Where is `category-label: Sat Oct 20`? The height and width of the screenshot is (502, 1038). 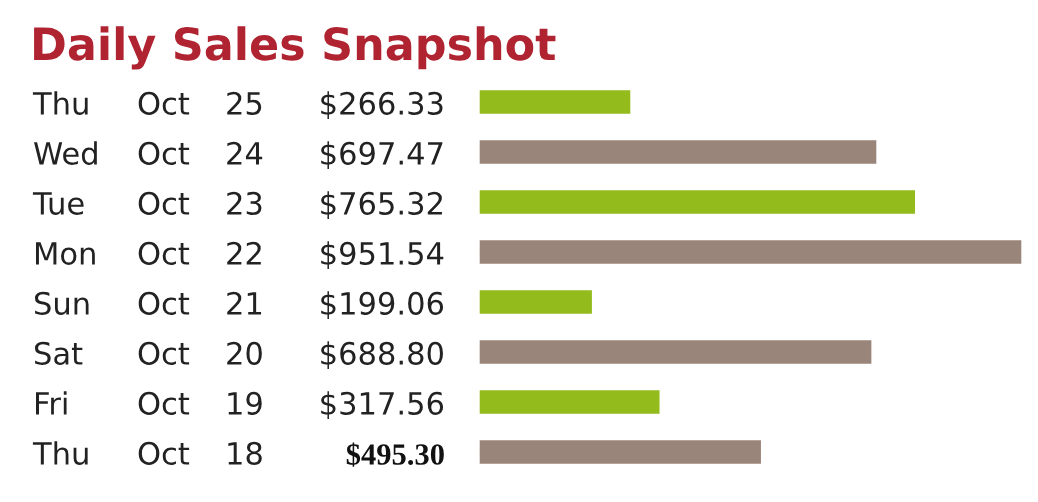 category-label: Sat Oct 20 is located at coordinates (148, 353).